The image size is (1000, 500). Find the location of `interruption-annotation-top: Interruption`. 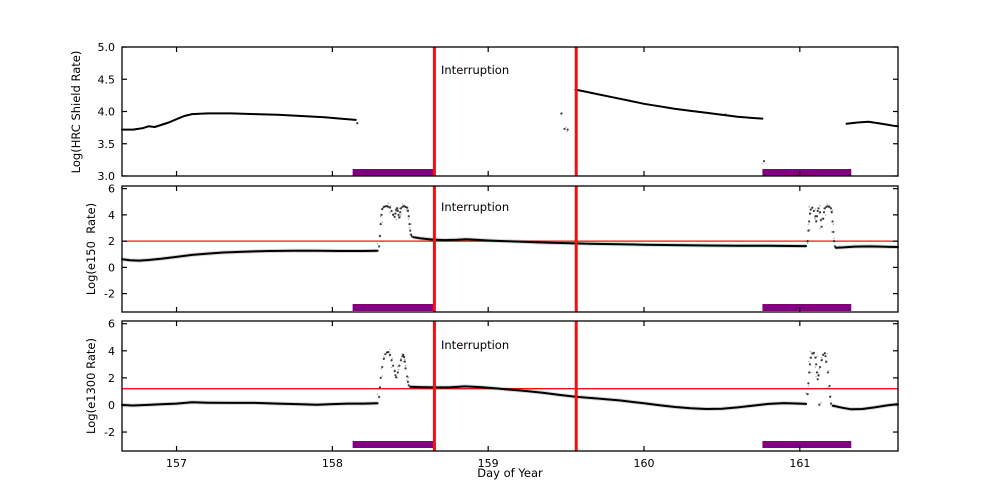

interruption-annotation-top: Interruption is located at coordinates (475, 70).